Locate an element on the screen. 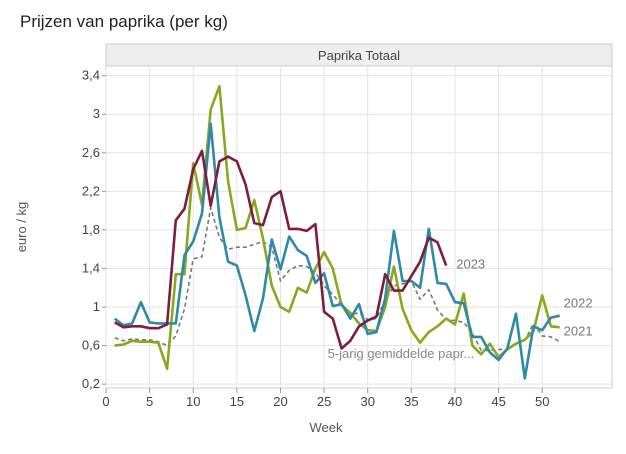 The image size is (626, 454). series-label-2021: 2021 is located at coordinates (578, 330).